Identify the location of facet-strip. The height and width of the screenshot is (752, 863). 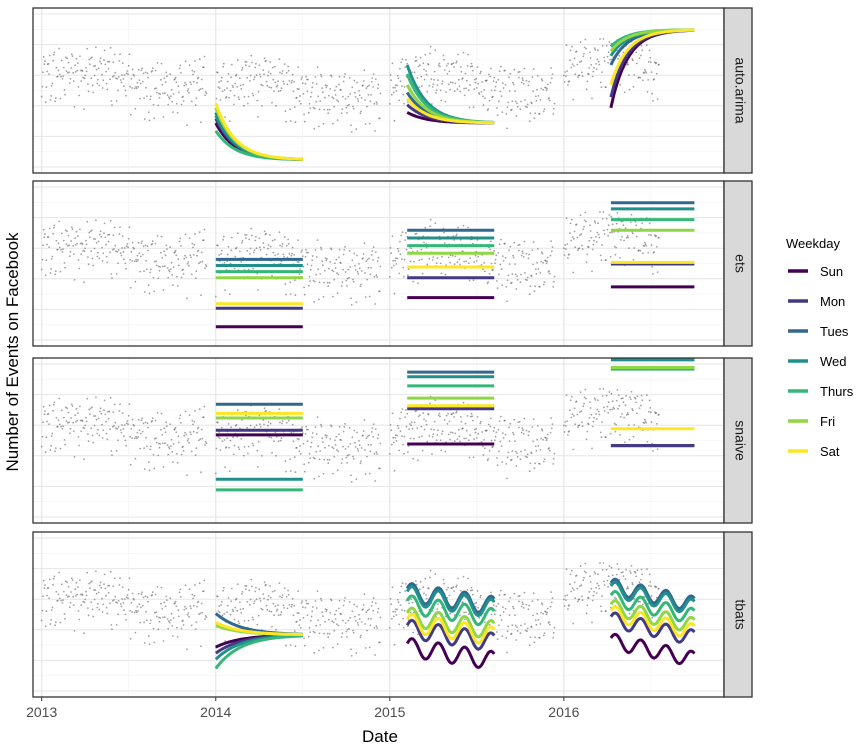
(738, 90).